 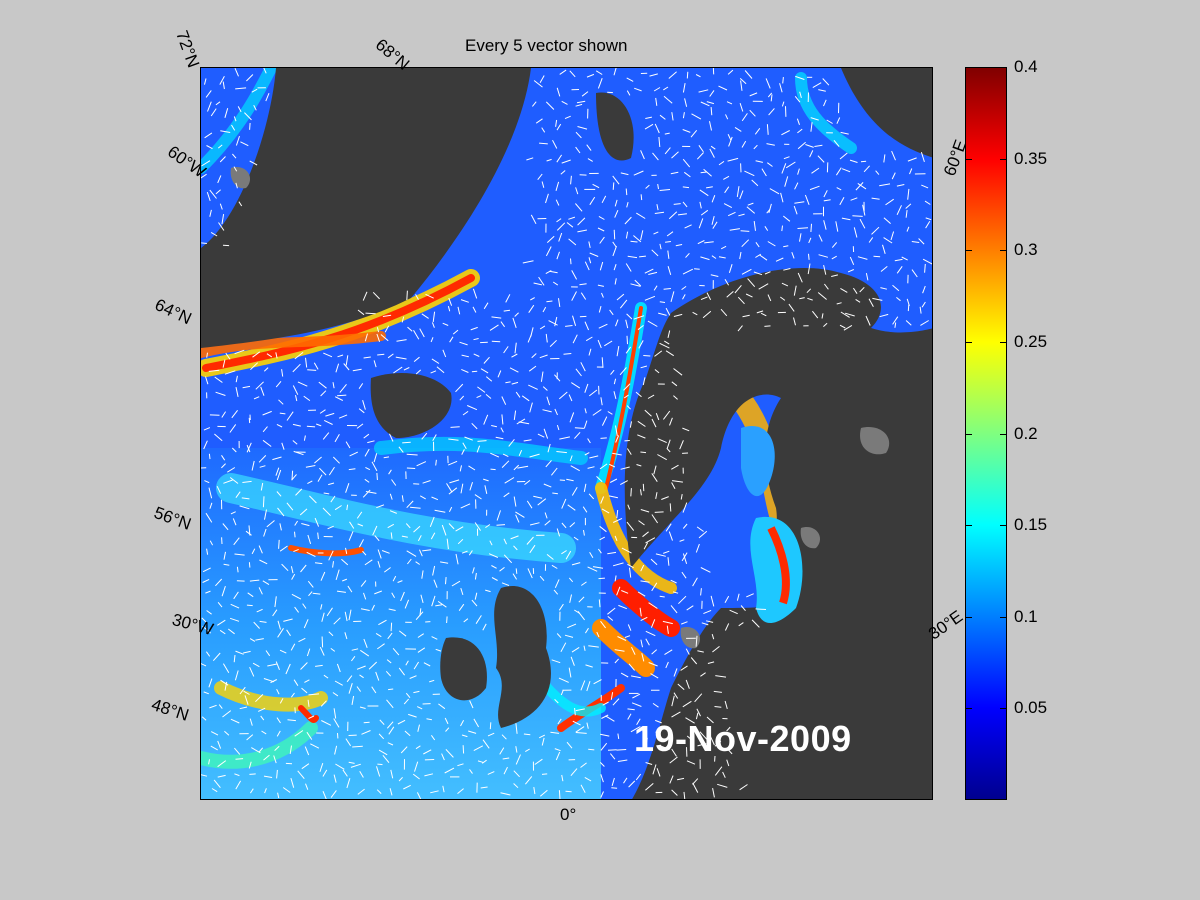 What do you see at coordinates (173, 312) in the screenshot?
I see `lat-label-64n: 64°N` at bounding box center [173, 312].